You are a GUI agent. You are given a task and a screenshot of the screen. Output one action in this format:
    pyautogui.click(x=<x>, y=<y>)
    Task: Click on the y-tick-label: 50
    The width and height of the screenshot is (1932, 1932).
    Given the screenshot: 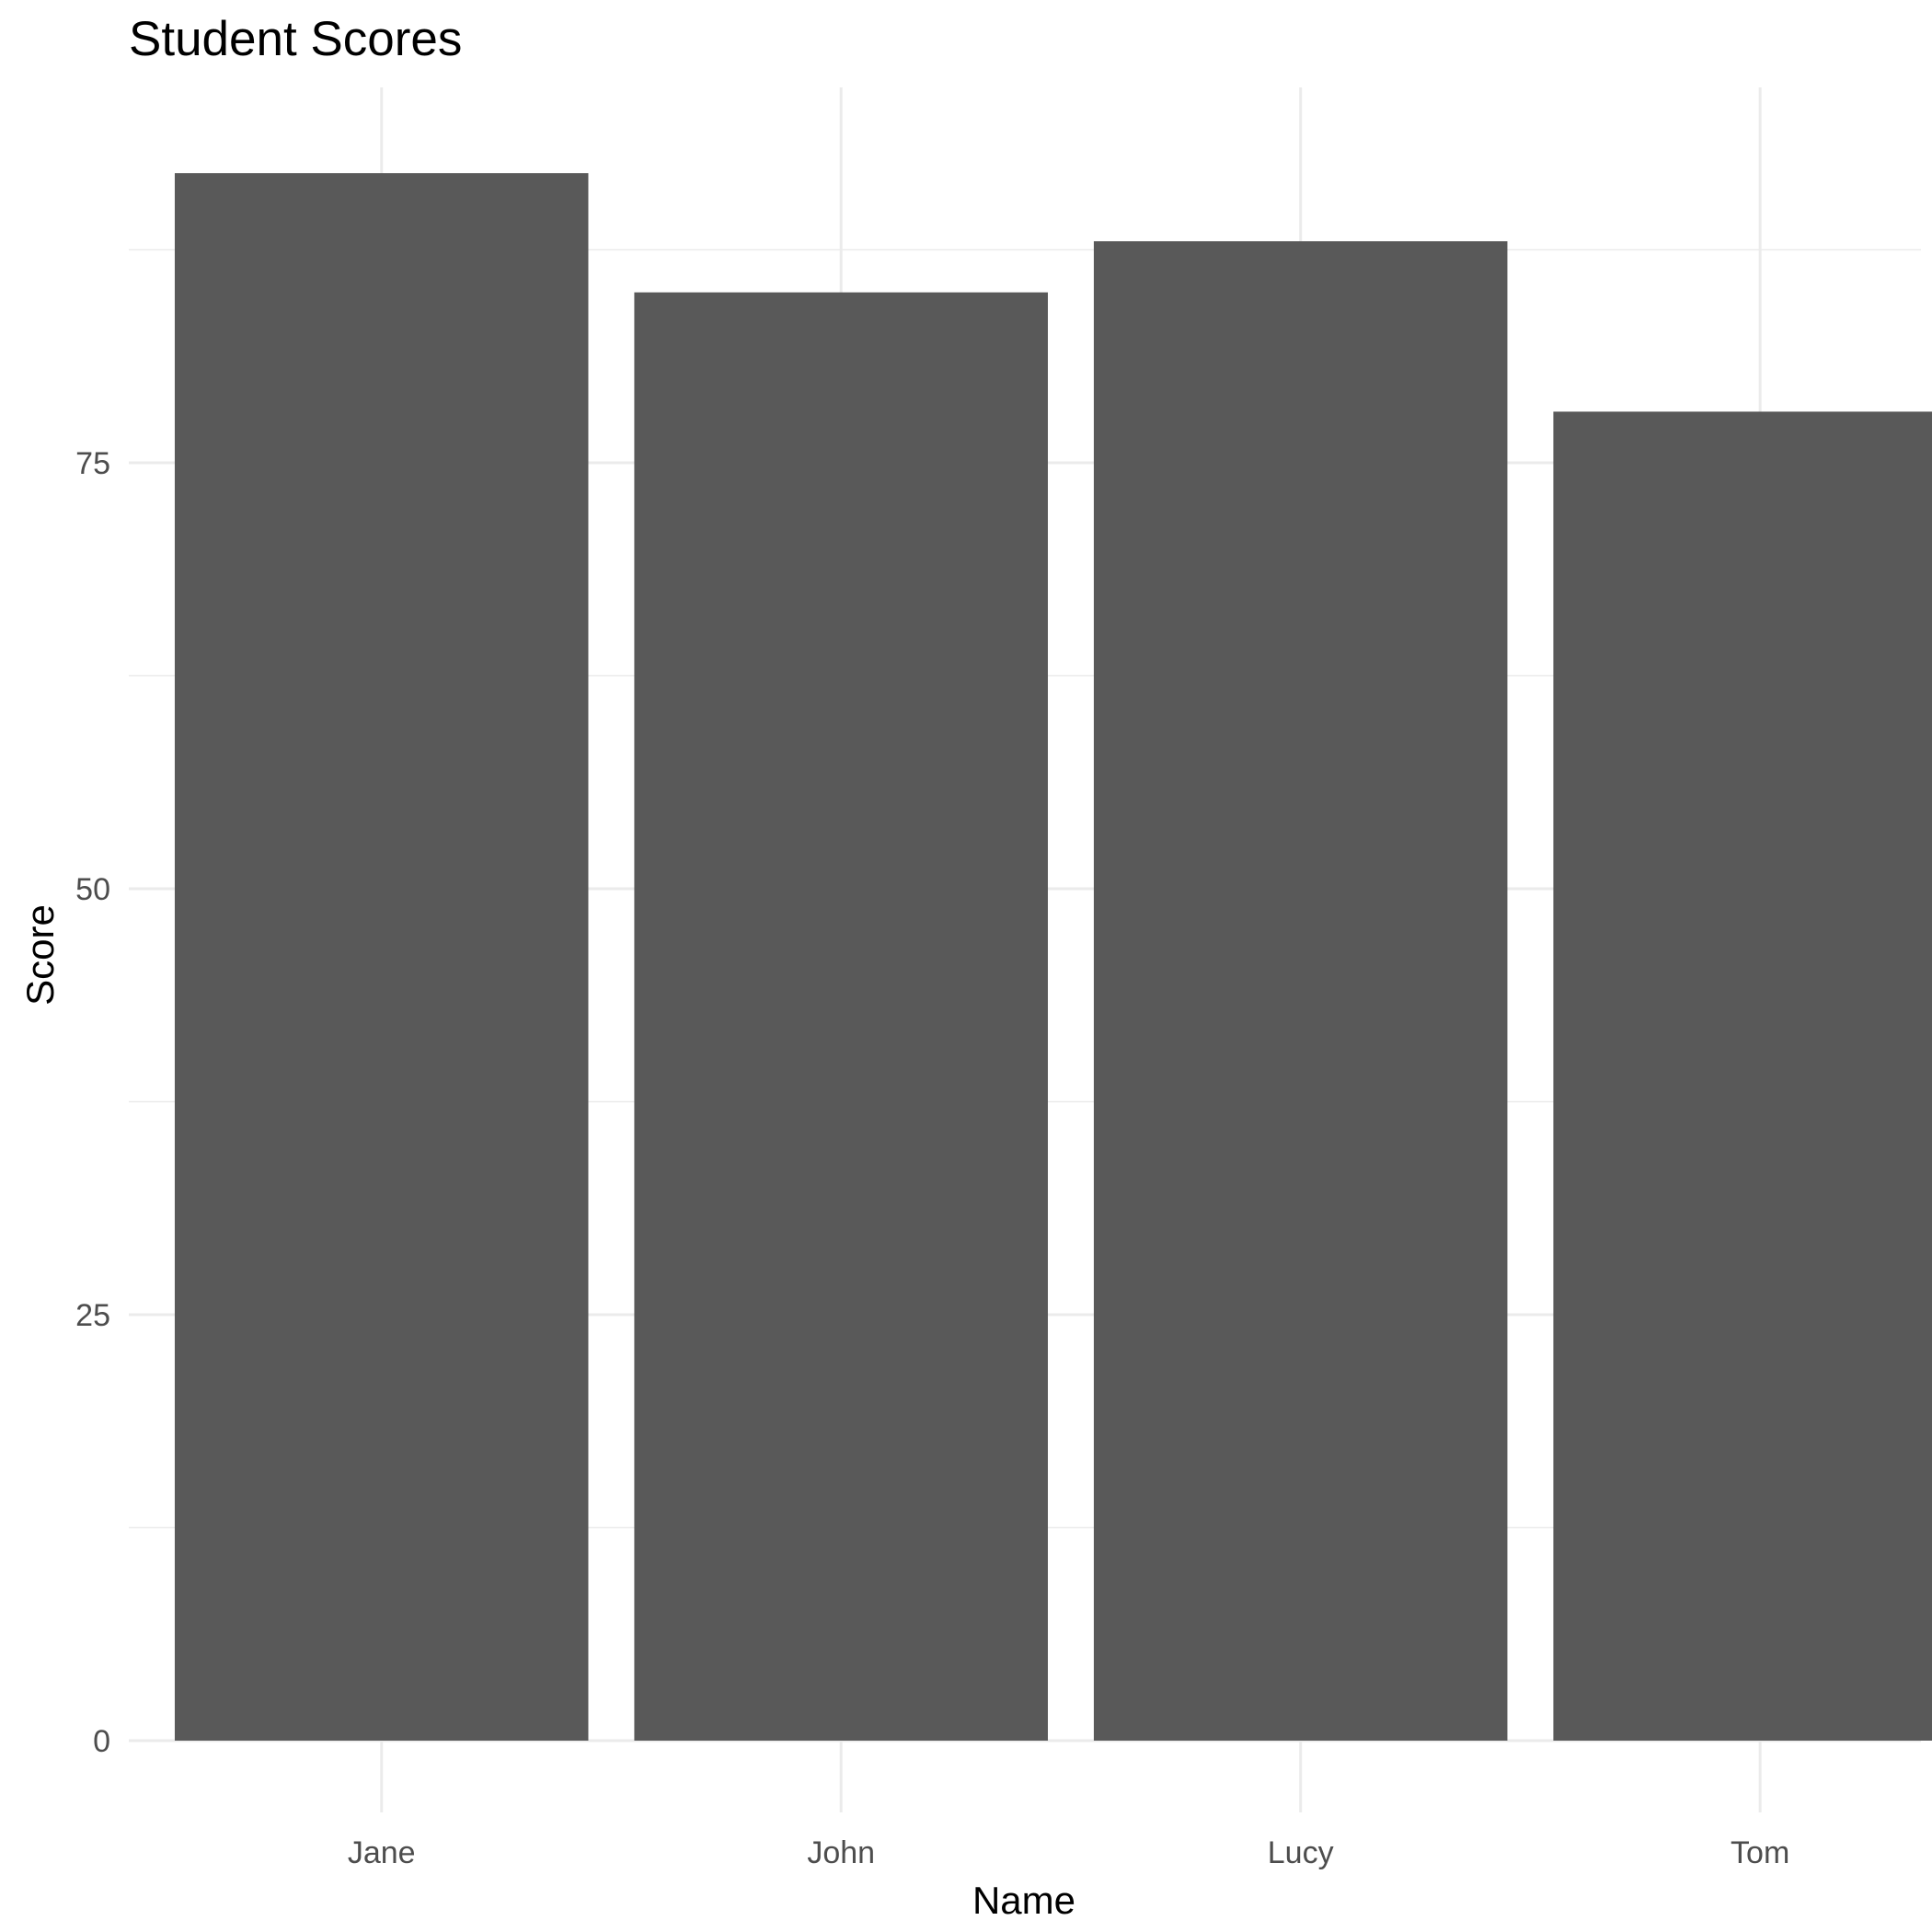 What is the action you would take?
    pyautogui.click(x=92, y=889)
    